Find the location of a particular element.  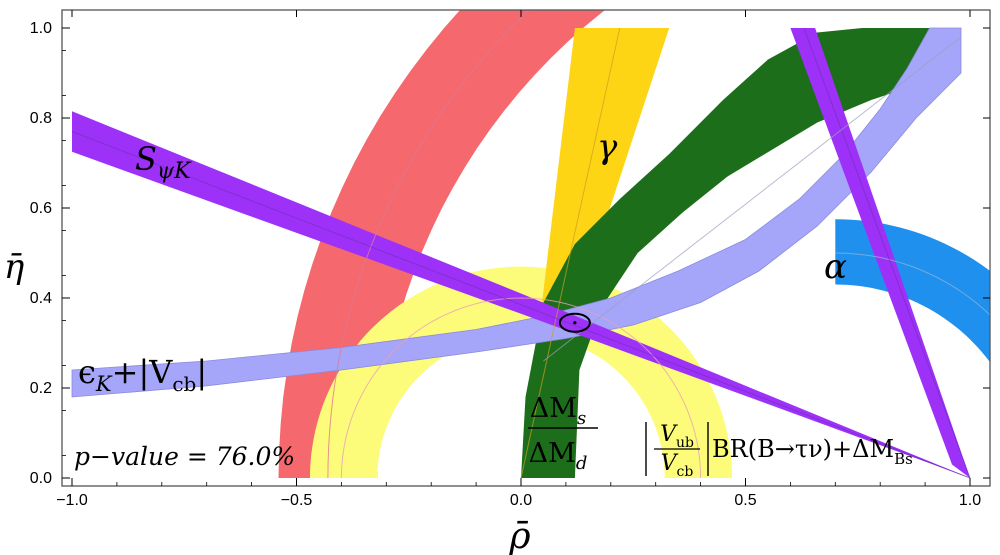

y-axis-title: η̄ is located at coordinates (14, 267).